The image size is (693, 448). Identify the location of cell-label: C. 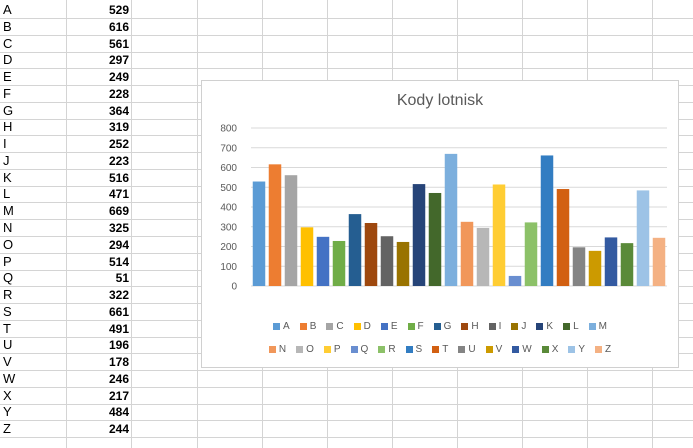
(8, 43).